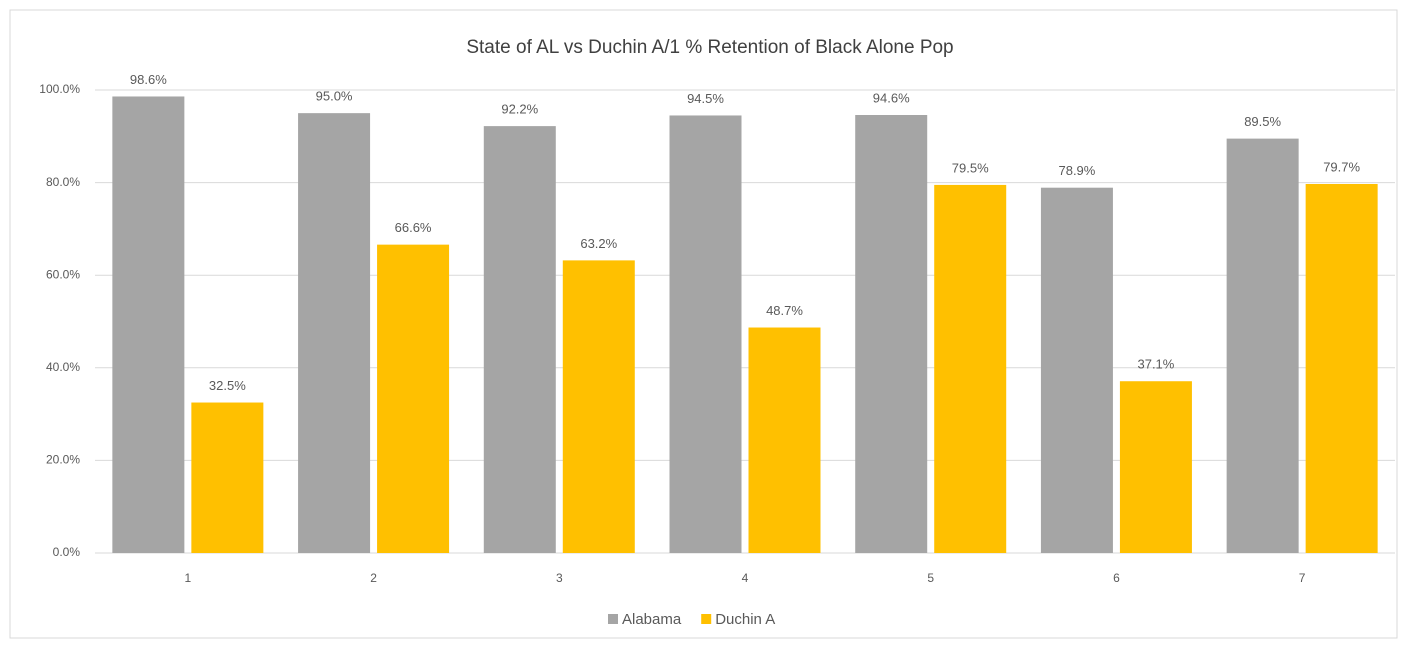 Image resolution: width=1406 pixels, height=648 pixels. Describe the element at coordinates (63, 182) in the screenshot. I see `y-tick-label: 80.0%` at that location.